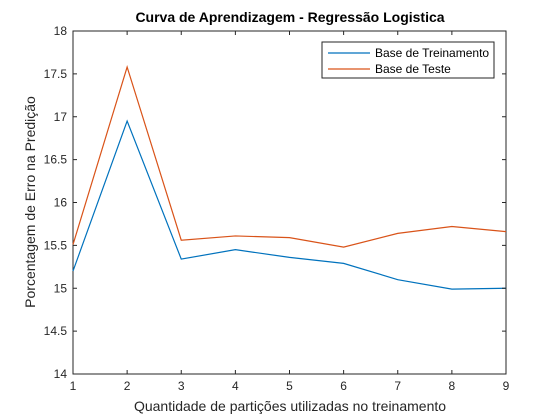  What do you see at coordinates (235, 386) in the screenshot?
I see `x-tick-label: 4` at bounding box center [235, 386].